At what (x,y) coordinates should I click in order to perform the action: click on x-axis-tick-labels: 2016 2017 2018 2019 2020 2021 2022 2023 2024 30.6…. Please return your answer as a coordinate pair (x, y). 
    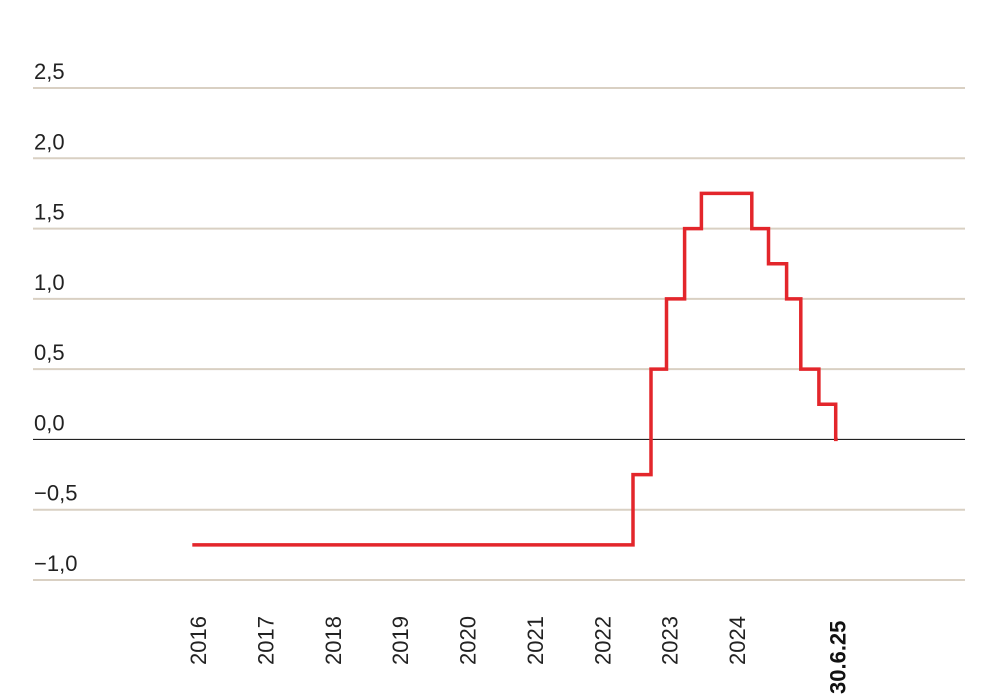
    Looking at the image, I should click on (518, 655).